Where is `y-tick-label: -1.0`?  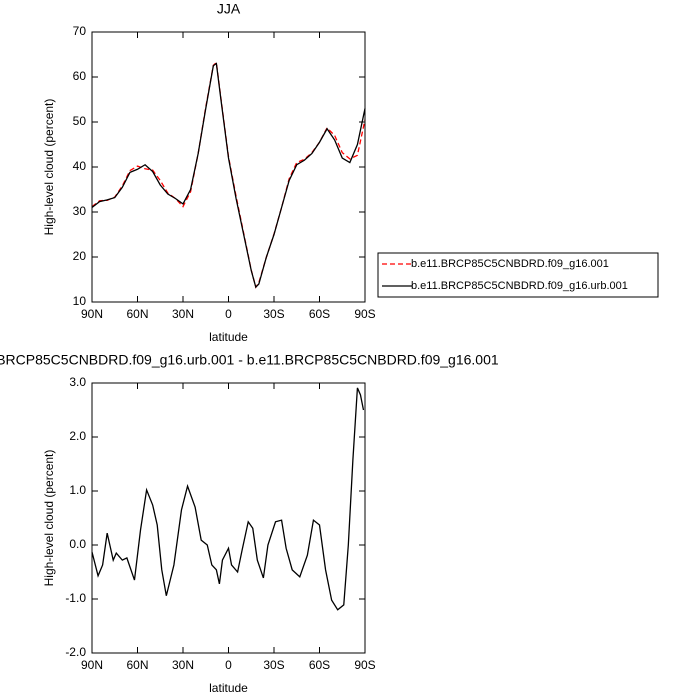 y-tick-label: -1.0 is located at coordinates (75, 598).